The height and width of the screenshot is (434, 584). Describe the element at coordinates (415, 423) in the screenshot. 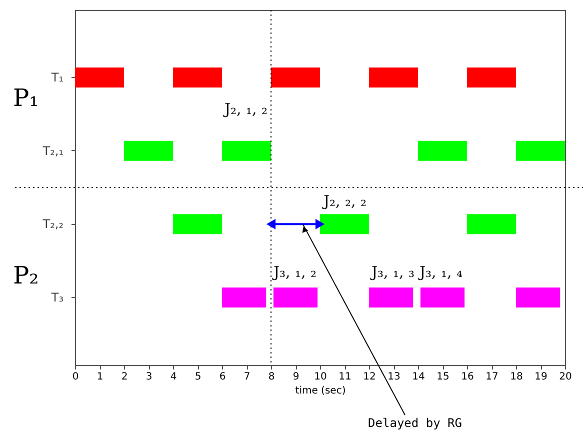

I see `text: Delayed by RG` at that location.